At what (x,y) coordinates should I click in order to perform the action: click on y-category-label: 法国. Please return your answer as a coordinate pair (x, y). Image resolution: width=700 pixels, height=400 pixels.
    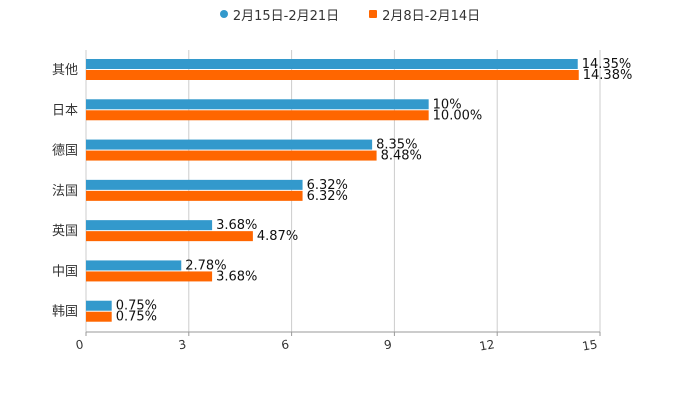
    Looking at the image, I should click on (65, 191).